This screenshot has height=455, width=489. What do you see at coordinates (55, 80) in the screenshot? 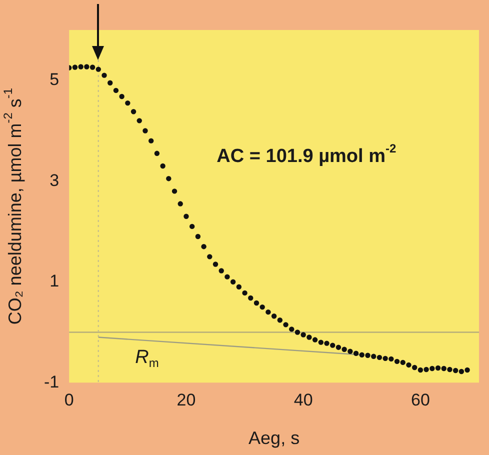
I see `y-tick-label: 5` at bounding box center [55, 80].